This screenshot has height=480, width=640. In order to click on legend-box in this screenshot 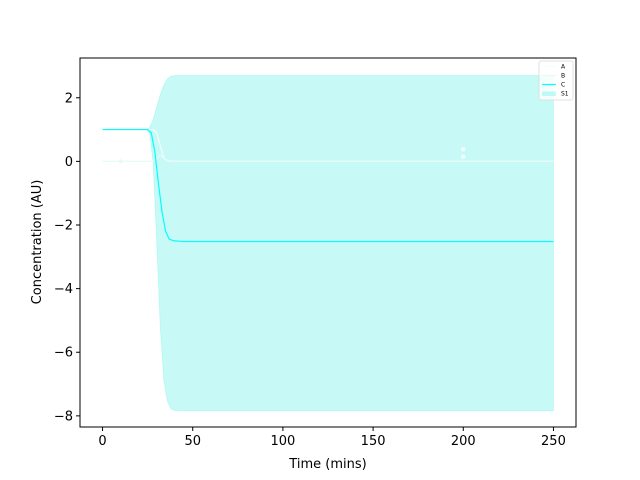, I will do `click(556, 80)`.